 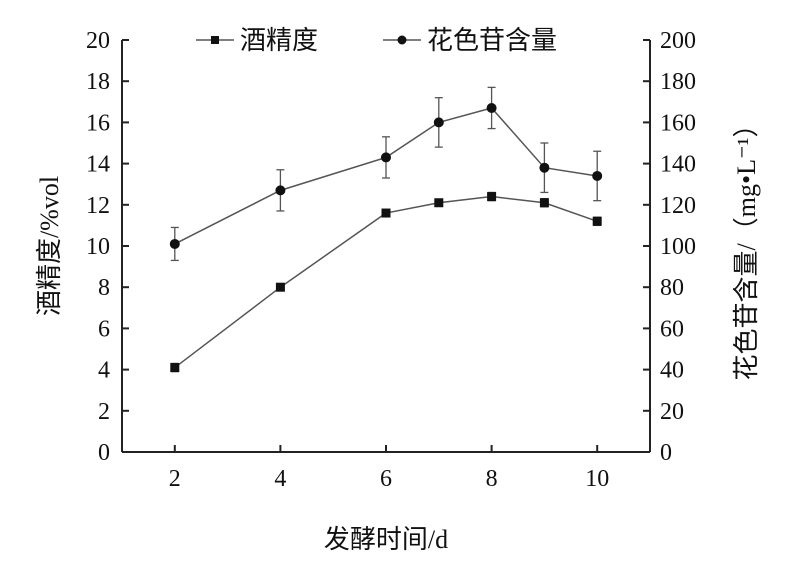 I want to click on y2-tick-label: 80, so click(x=672, y=288).